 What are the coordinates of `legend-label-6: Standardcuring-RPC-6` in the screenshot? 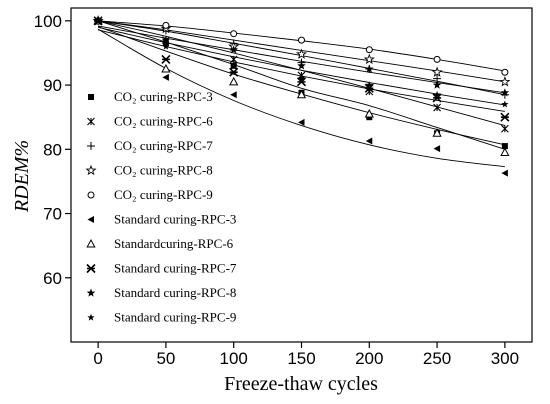 It's located at (174, 243).